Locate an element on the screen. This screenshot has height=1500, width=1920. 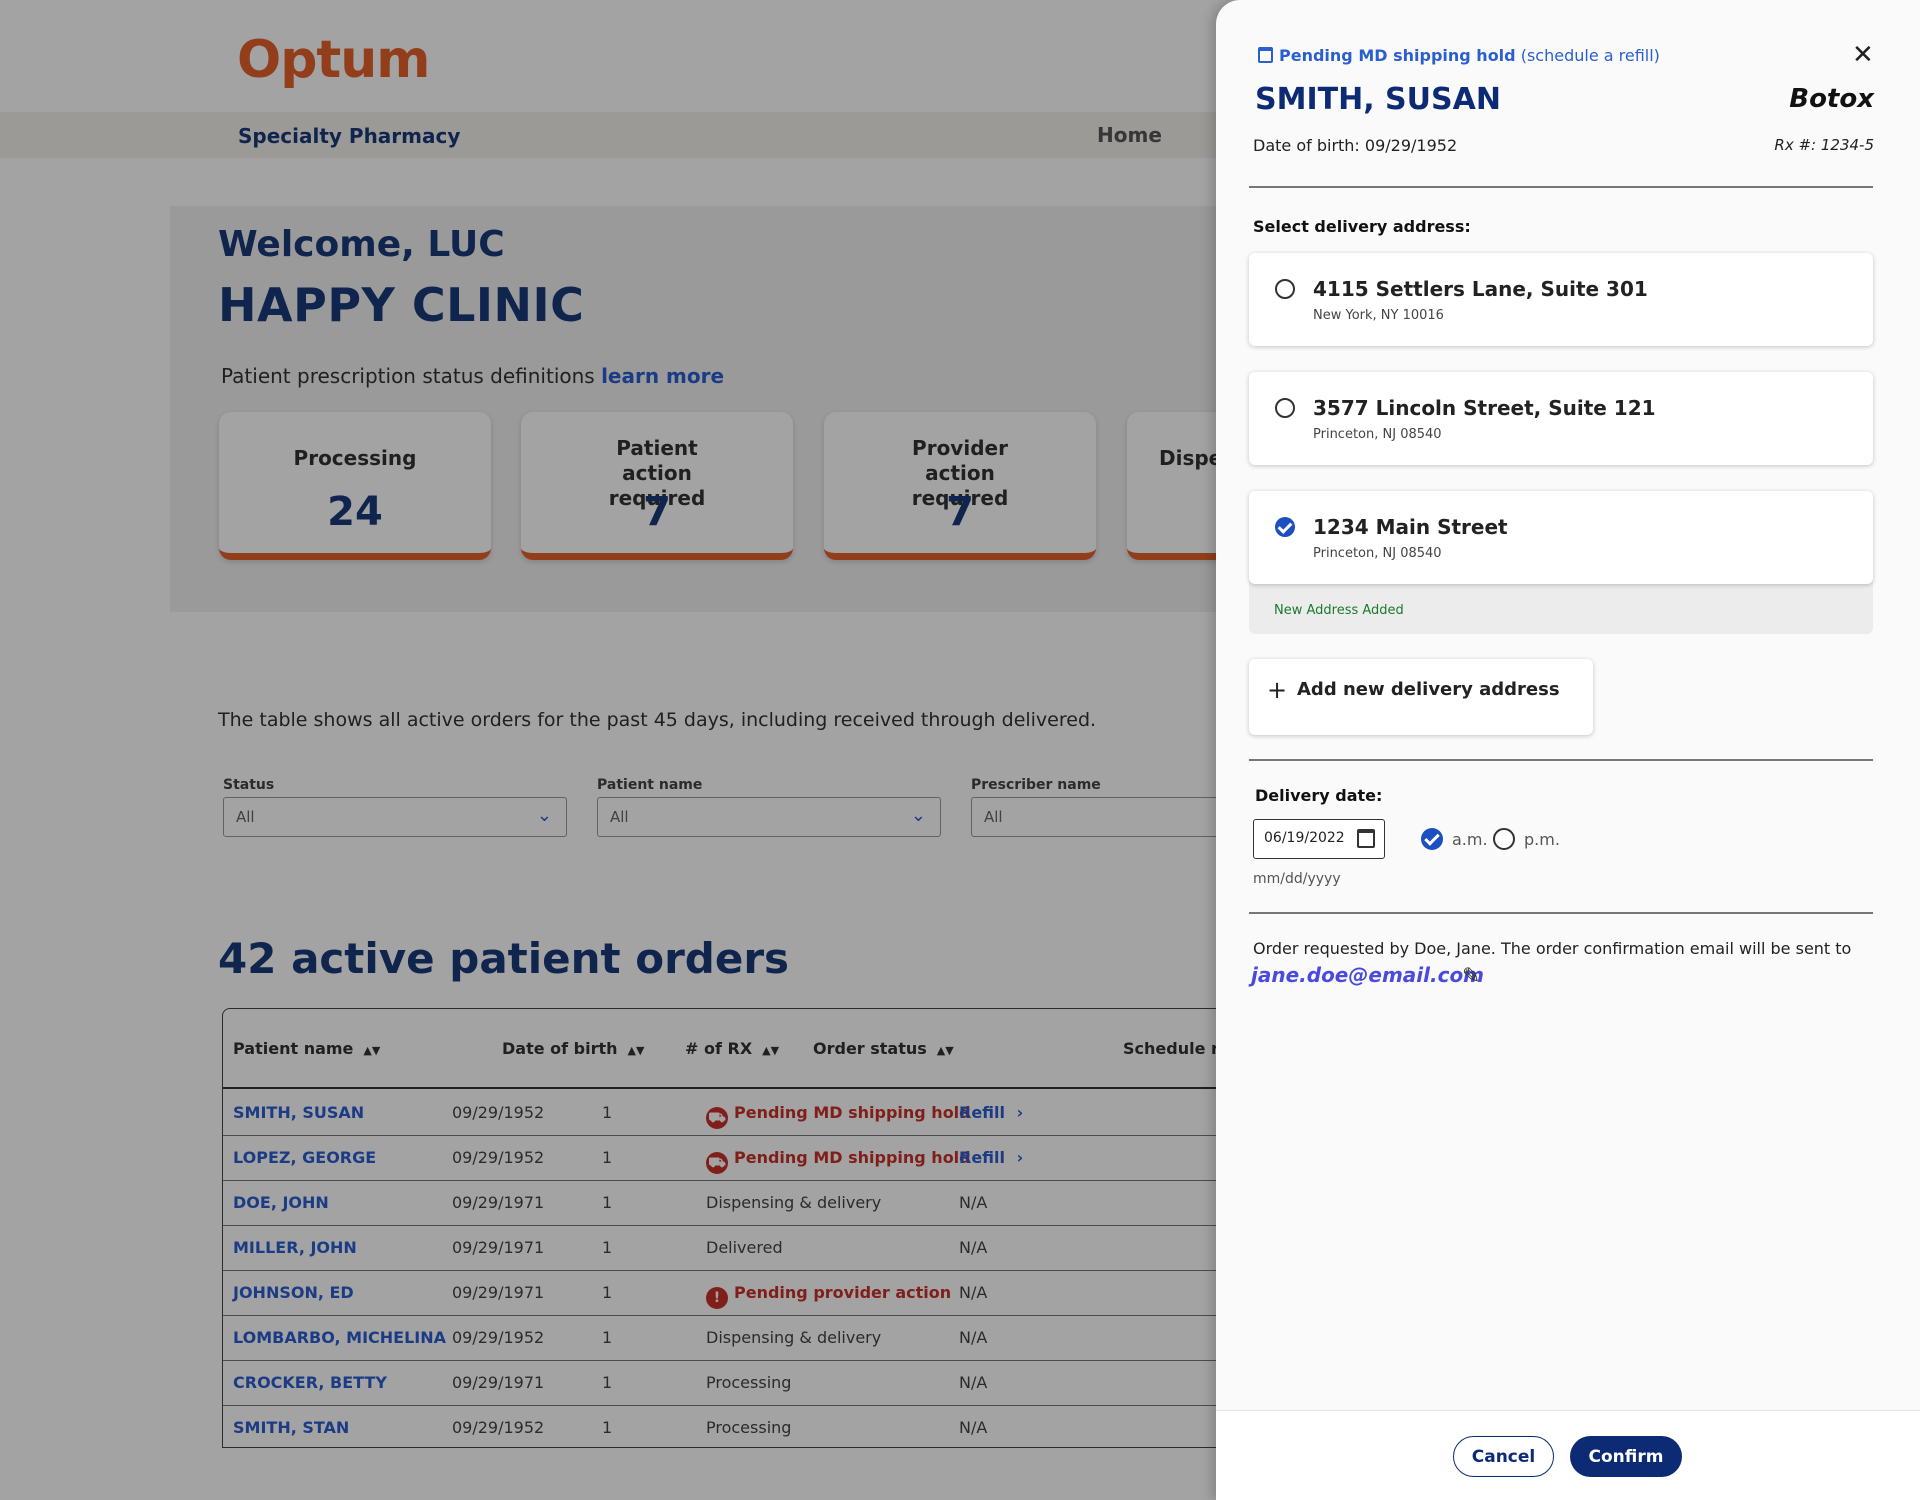
pm-radio is located at coordinates (1504, 839).